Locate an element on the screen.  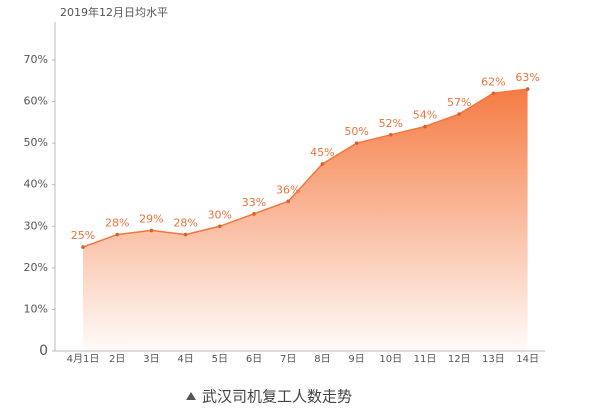
y-tick-label: 0 is located at coordinates (43, 351).